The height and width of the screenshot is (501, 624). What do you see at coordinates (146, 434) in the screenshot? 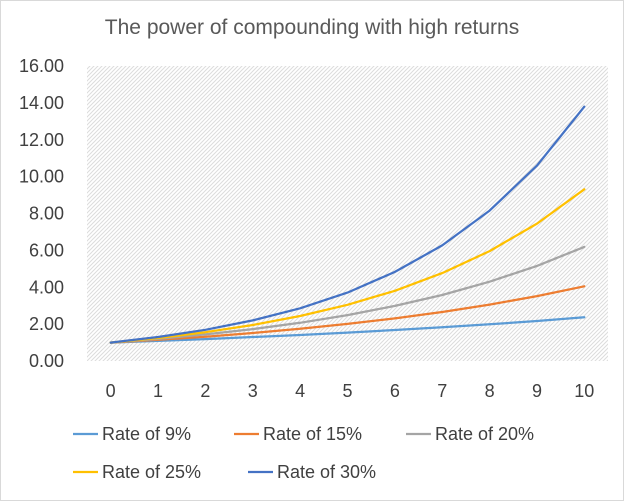
I see `legend-label: Rate of 9%` at bounding box center [146, 434].